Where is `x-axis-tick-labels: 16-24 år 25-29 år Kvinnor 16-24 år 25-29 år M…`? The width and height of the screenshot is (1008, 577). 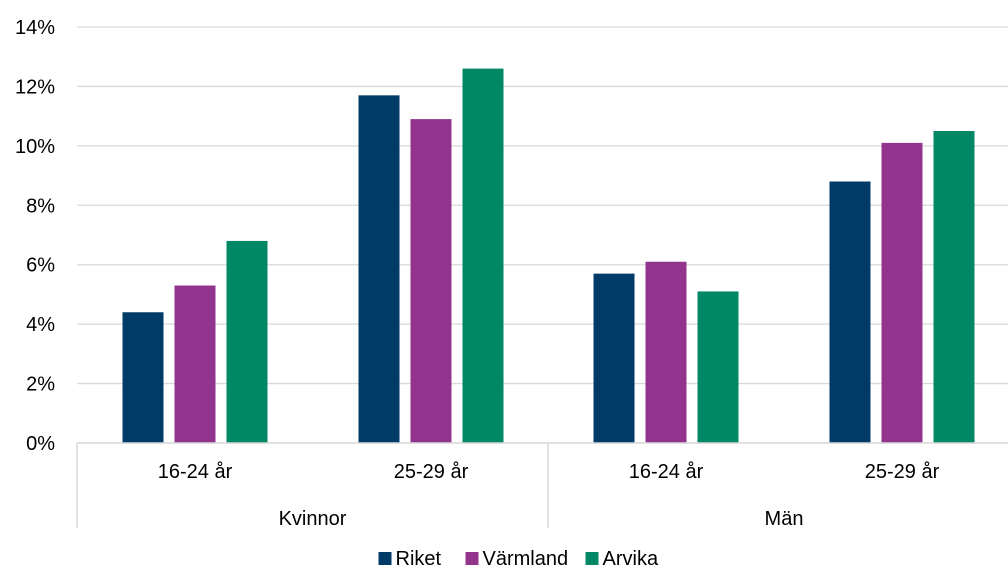 x-axis-tick-labels: 16-24 år 25-29 år Kvinnor 16-24 år 25-29 år M… is located at coordinates (549, 495).